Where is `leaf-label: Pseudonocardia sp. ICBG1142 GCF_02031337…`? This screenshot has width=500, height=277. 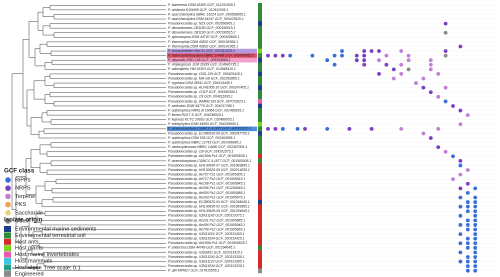
leaf-label: Pseudonocardia sp. ICBG1142 GCF_02031337… is located at coordinates (206, 216).